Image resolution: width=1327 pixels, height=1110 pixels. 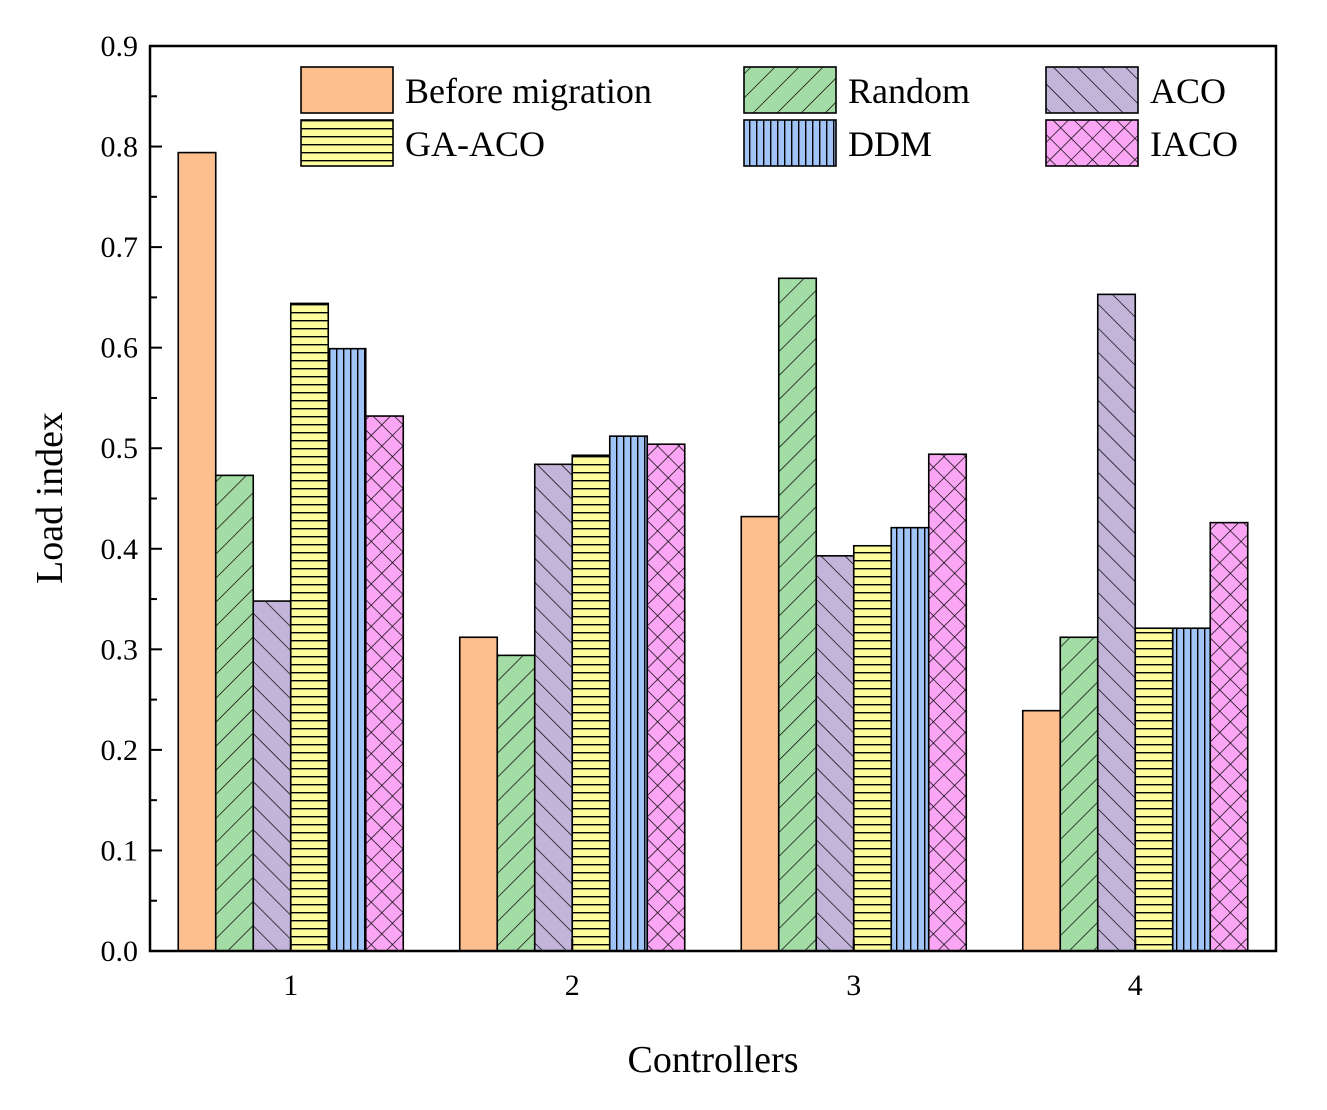 What do you see at coordinates (890, 144) in the screenshot?
I see `legend-label-ddm: DDM` at bounding box center [890, 144].